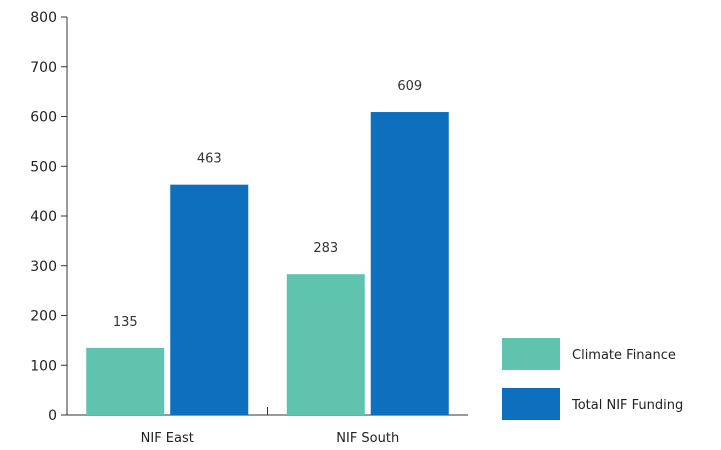 The width and height of the screenshot is (721, 450). What do you see at coordinates (43, 167) in the screenshot?
I see `y-tick-label: 500` at bounding box center [43, 167].